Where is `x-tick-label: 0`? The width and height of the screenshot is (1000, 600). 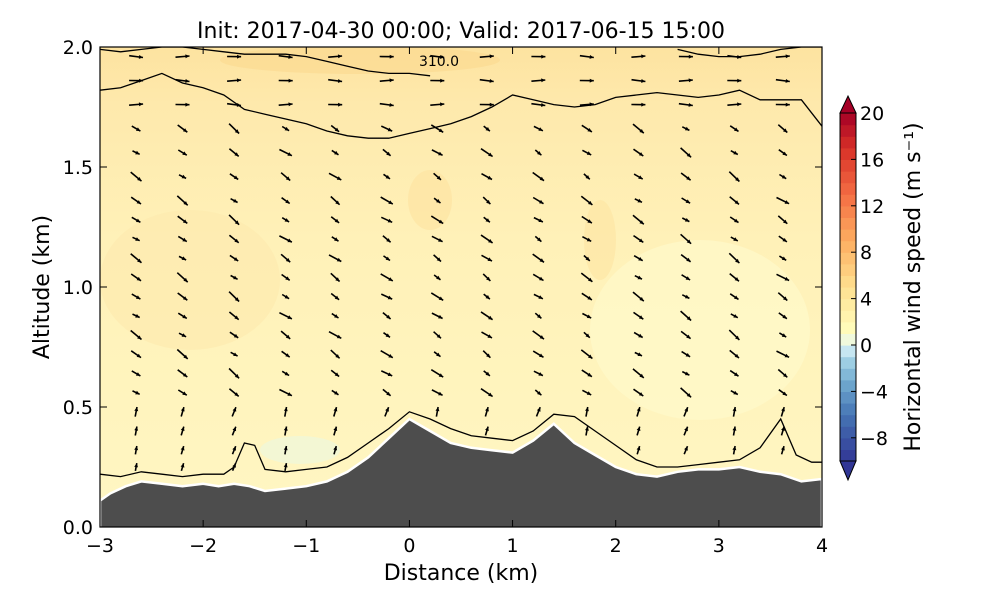
x-tick-label: 0 is located at coordinates (409, 546).